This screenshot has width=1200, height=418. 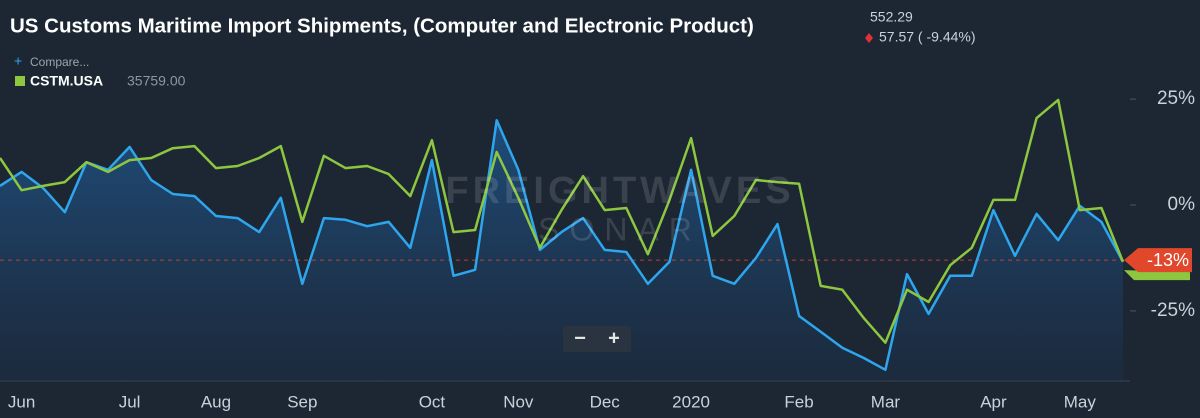 I want to click on change-icon, so click(x=869, y=38).